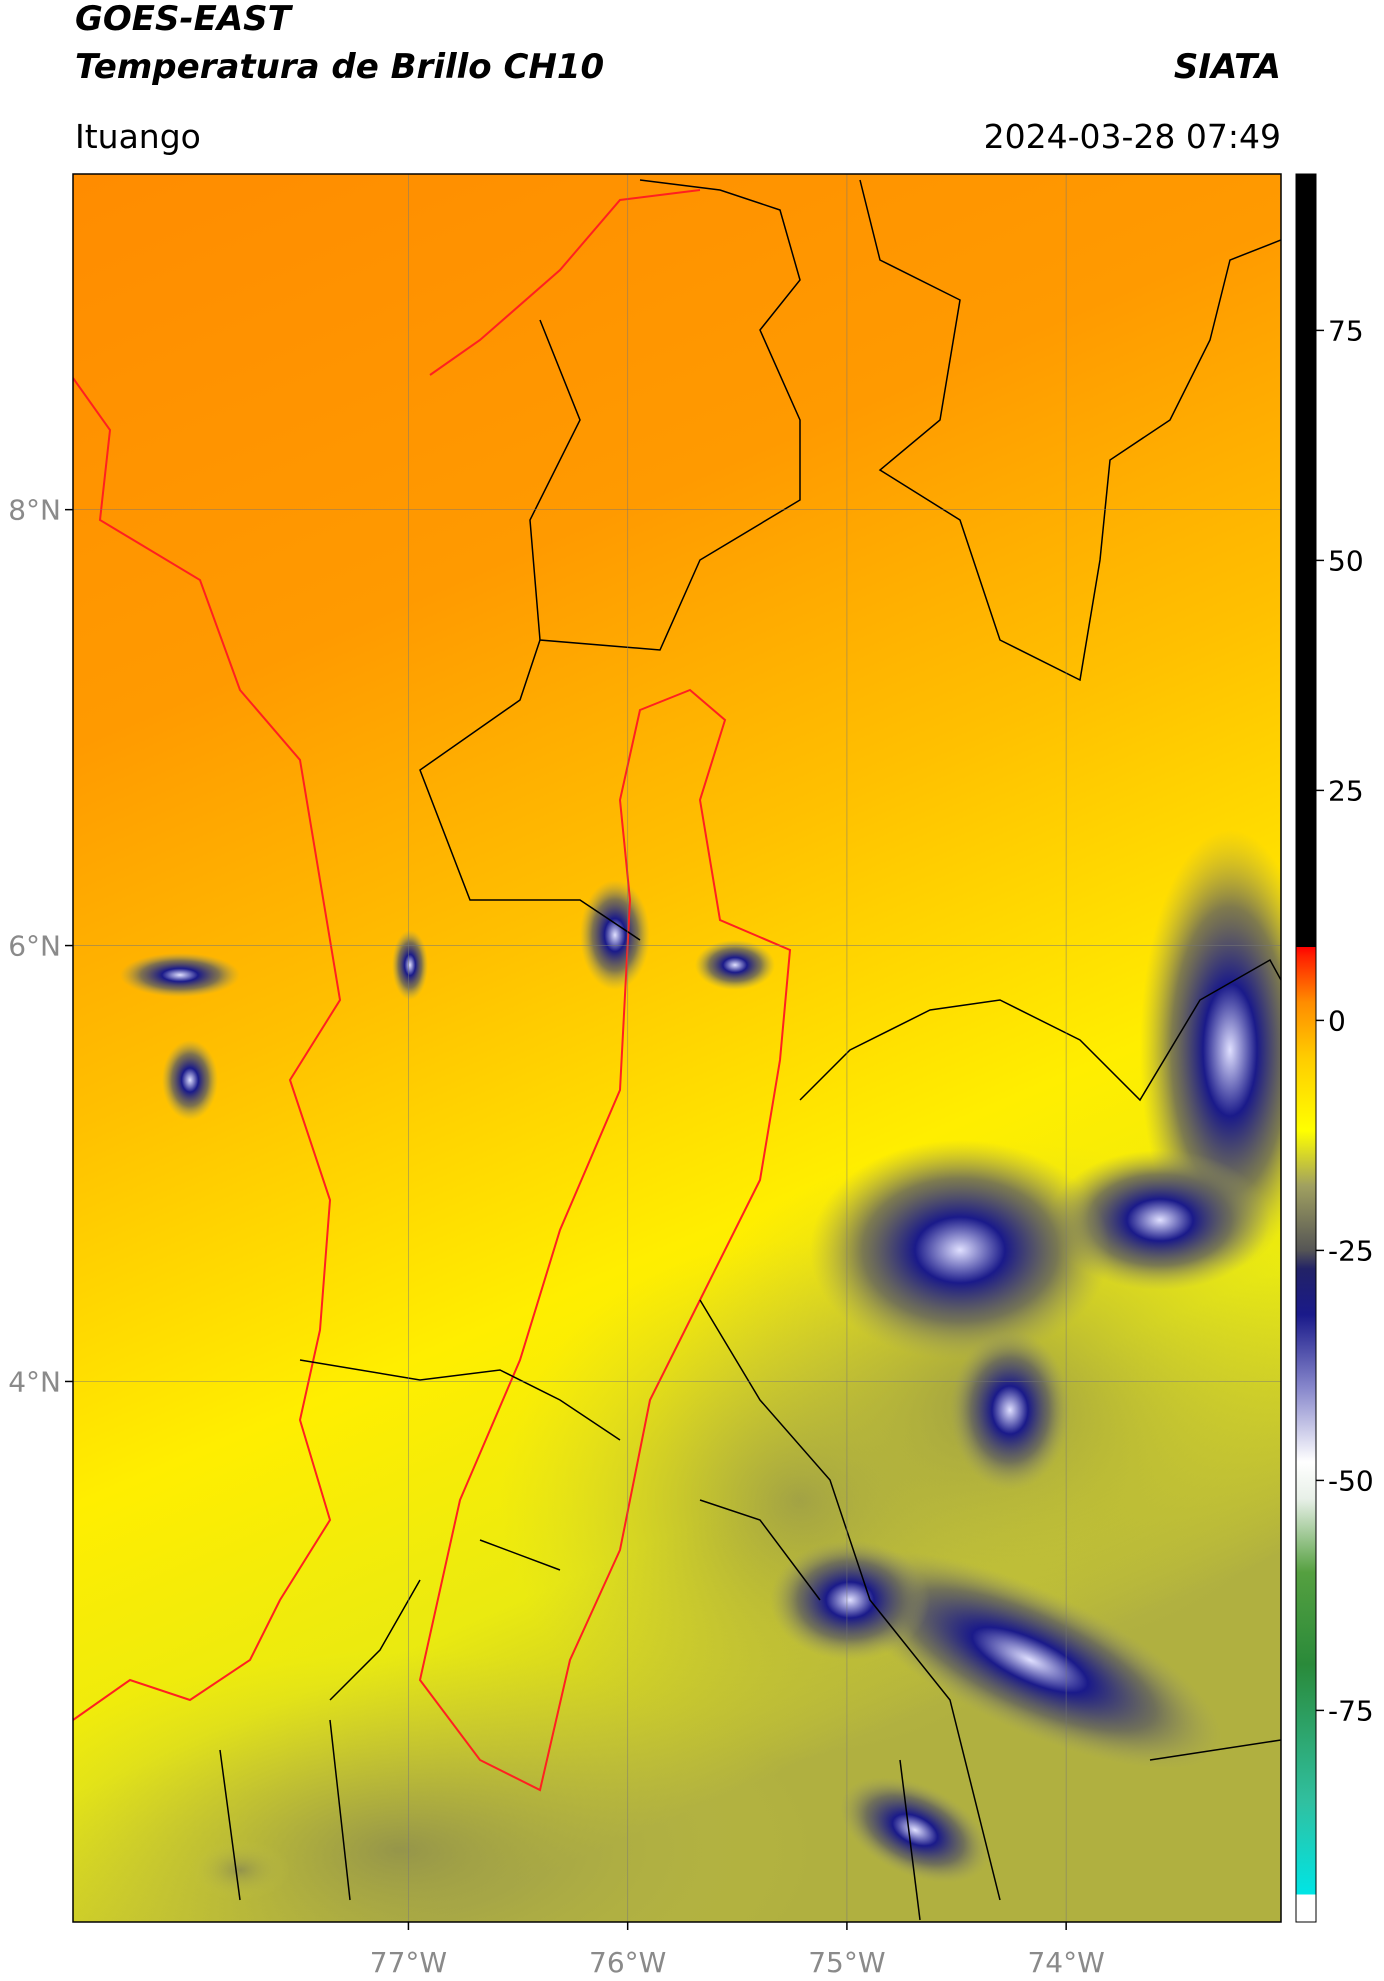 The width and height of the screenshot is (1384, 1981). I want to click on x-tick-label: 76°W, so click(627, 1962).